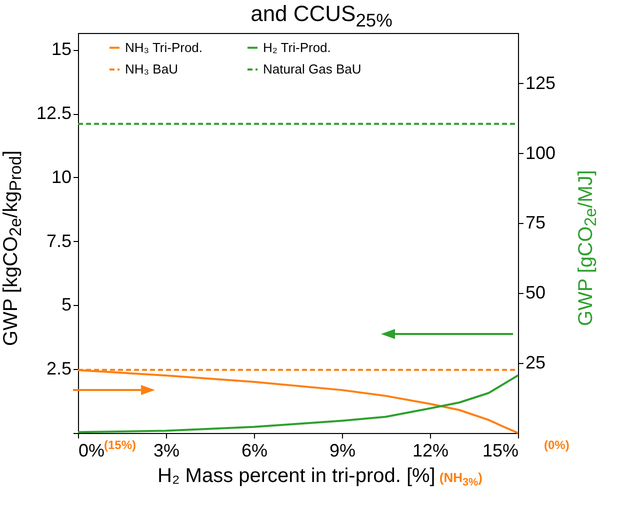 This screenshot has height=522, width=643. What do you see at coordinates (557, 445) in the screenshot?
I see `annotation: (0%)` at bounding box center [557, 445].